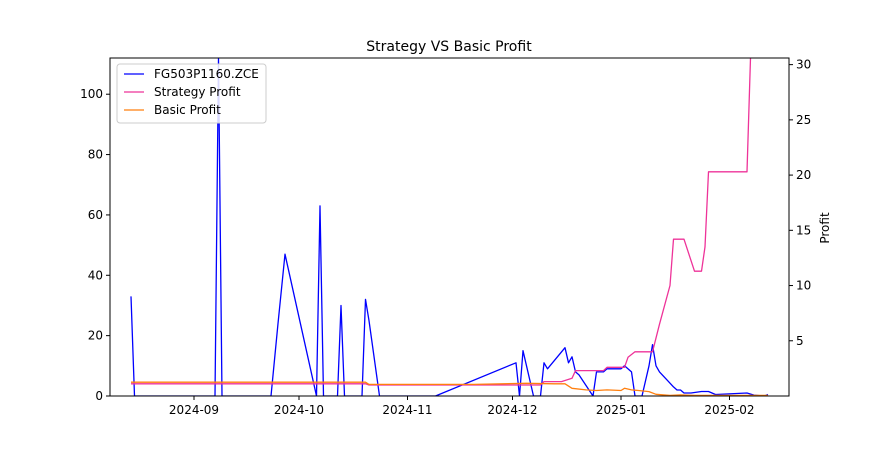  What do you see at coordinates (194, 410) in the screenshot?
I see `x-tick-label: 2024-09` at bounding box center [194, 410].